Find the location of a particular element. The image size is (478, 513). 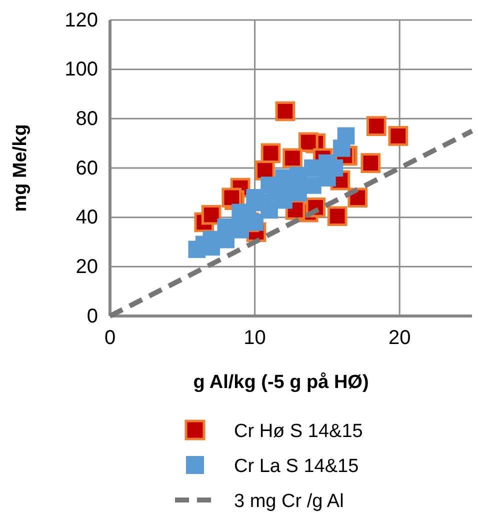

y-tick-label: 40 is located at coordinates (87, 217).